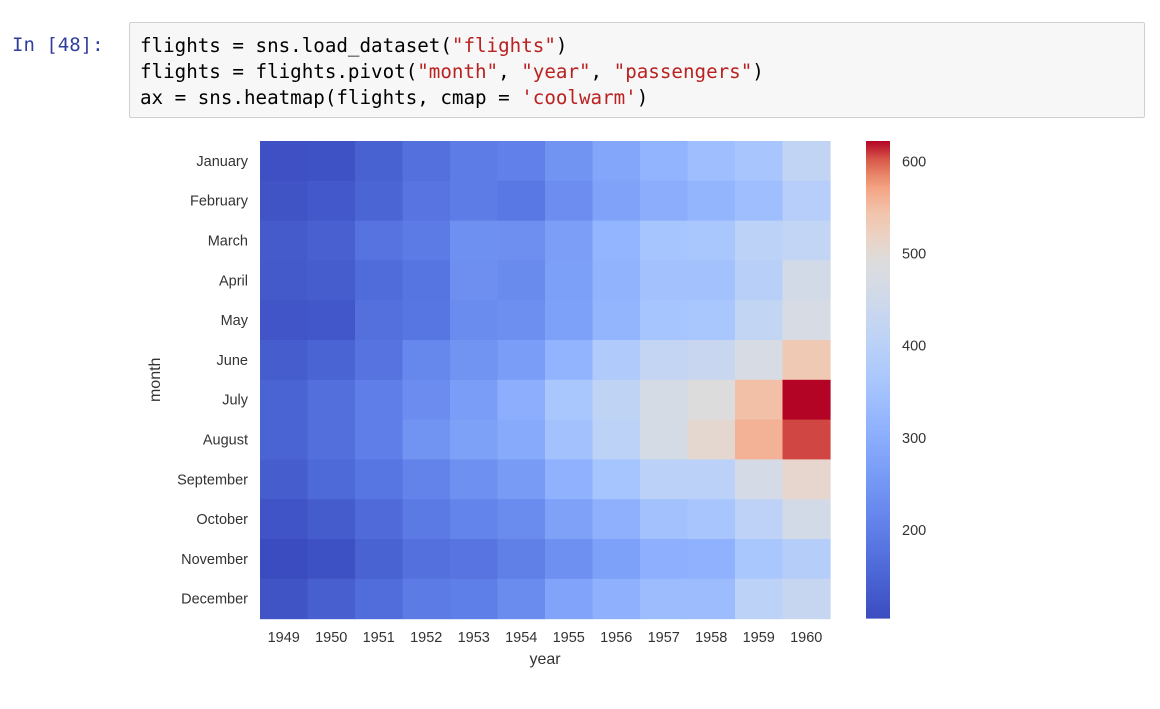 Image resolution: width=1160 pixels, height=709 pixels. I want to click on code-token: flights = flights.pivot(, so click(279, 71).